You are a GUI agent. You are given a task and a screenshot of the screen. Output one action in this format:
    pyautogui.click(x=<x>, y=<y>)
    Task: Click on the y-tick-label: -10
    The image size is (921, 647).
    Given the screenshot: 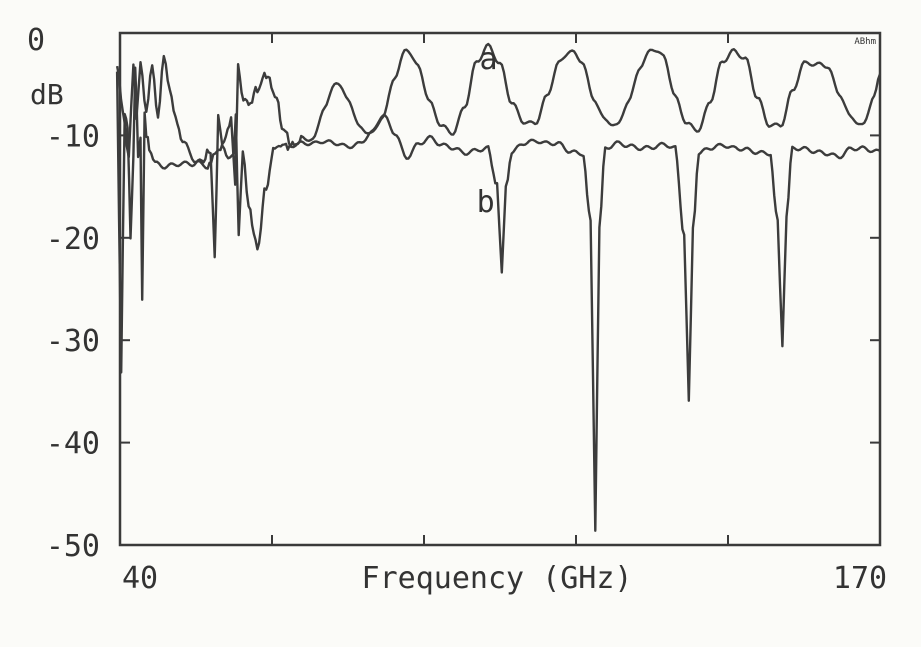 What is the action you would take?
    pyautogui.click(x=73, y=136)
    